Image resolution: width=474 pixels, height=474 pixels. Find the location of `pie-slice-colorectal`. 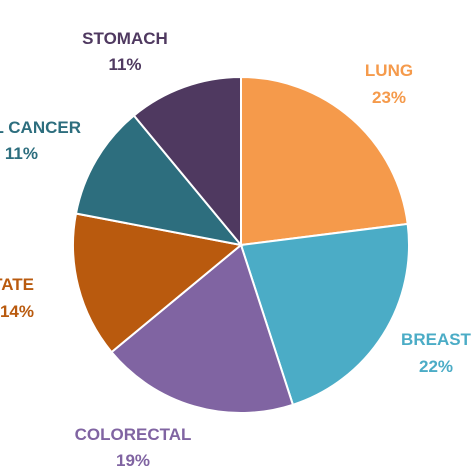

pie-slice-colorectal is located at coordinates (202, 329).